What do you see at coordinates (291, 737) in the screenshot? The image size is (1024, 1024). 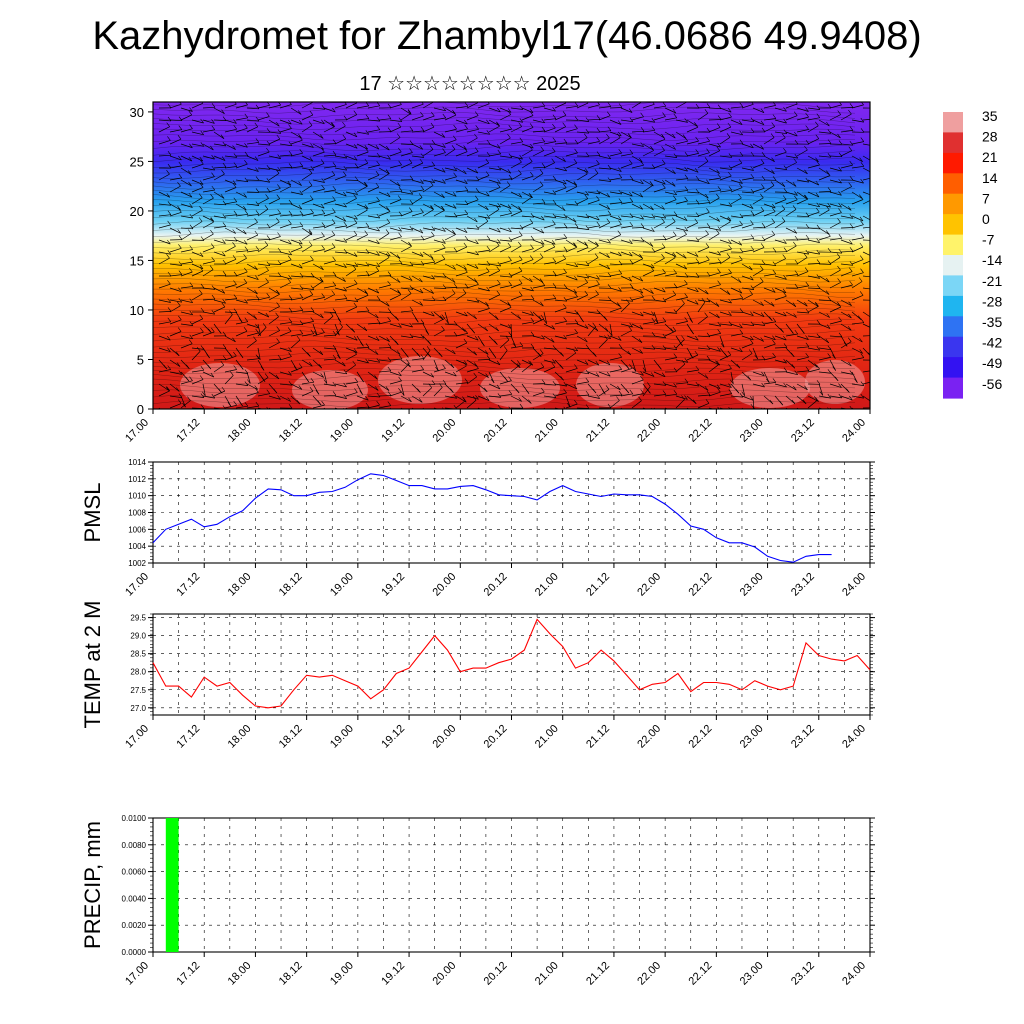 I see `x-tick-label: 18.12` at bounding box center [291, 737].